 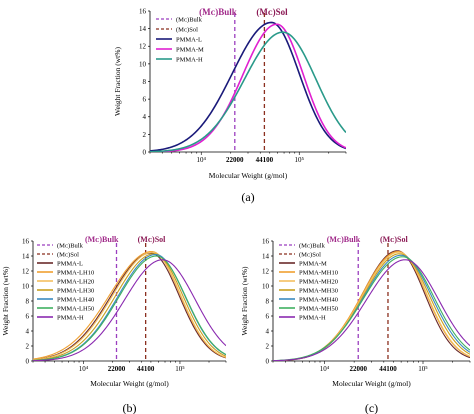 I want to click on legend-label: PMMA-MH50, so click(x=318, y=308).